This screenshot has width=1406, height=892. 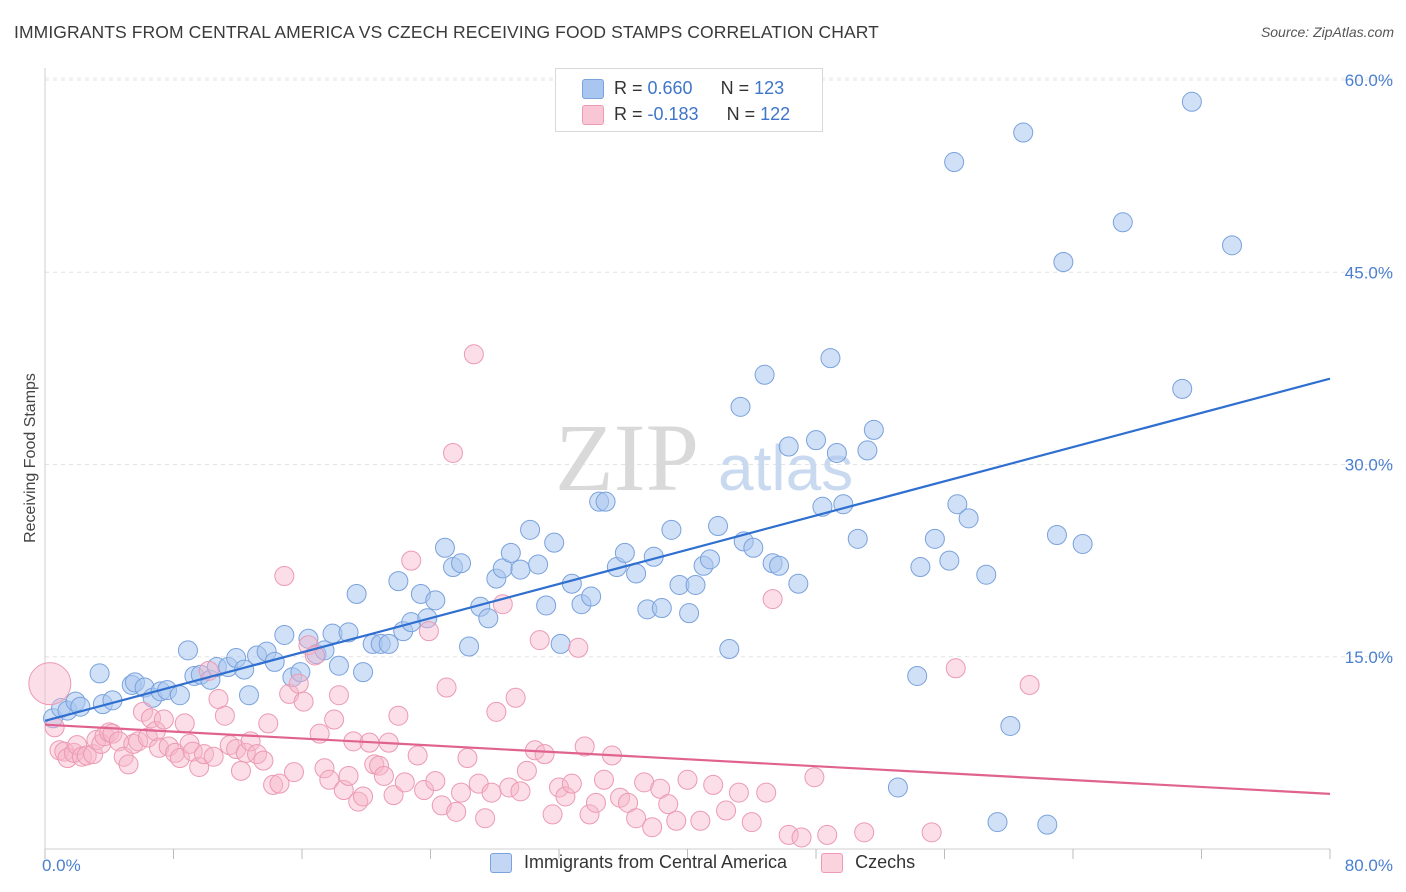 What do you see at coordinates (501, 862) in the screenshot?
I see `legend-swatch-blue` at bounding box center [501, 862].